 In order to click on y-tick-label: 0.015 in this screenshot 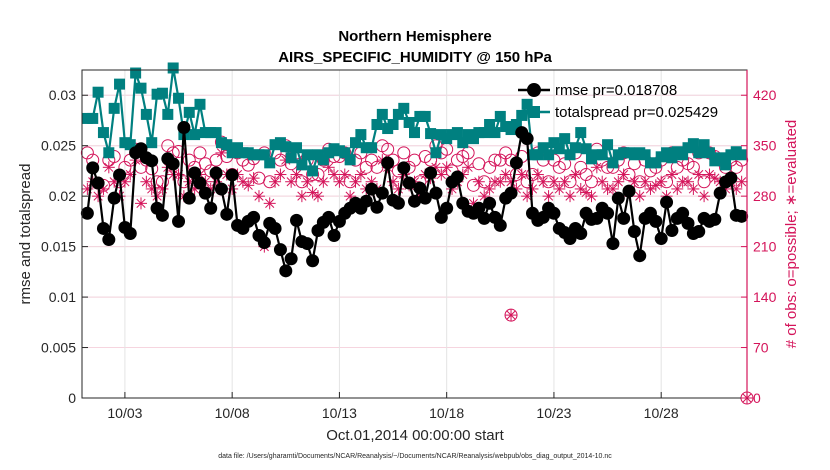, I will do `click(58, 247)`.